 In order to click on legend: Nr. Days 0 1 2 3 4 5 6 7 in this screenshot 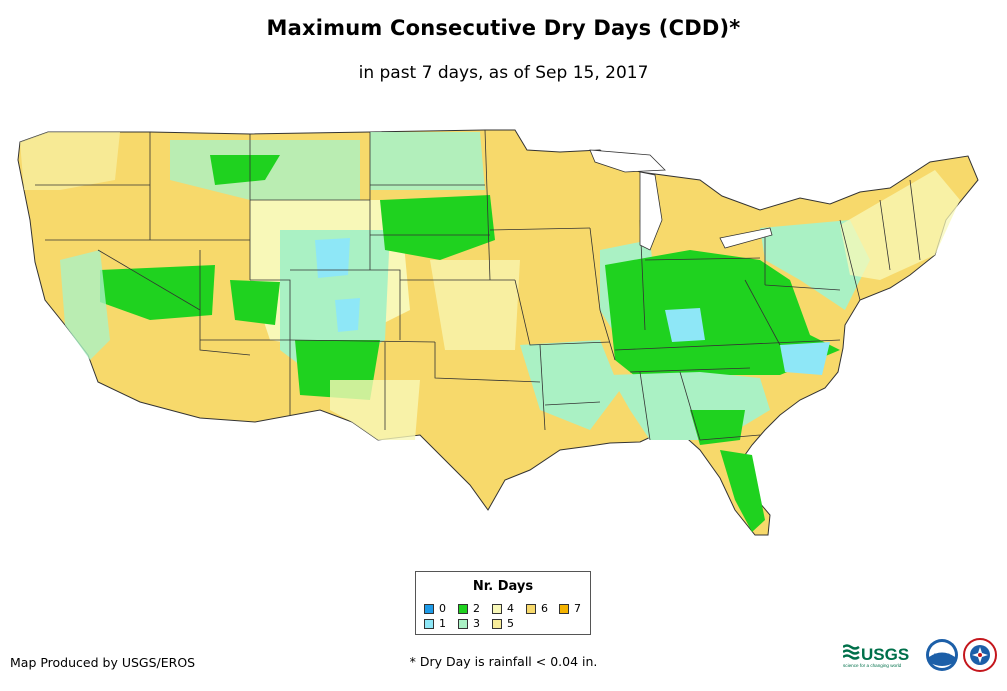, I will do `click(503, 603)`.